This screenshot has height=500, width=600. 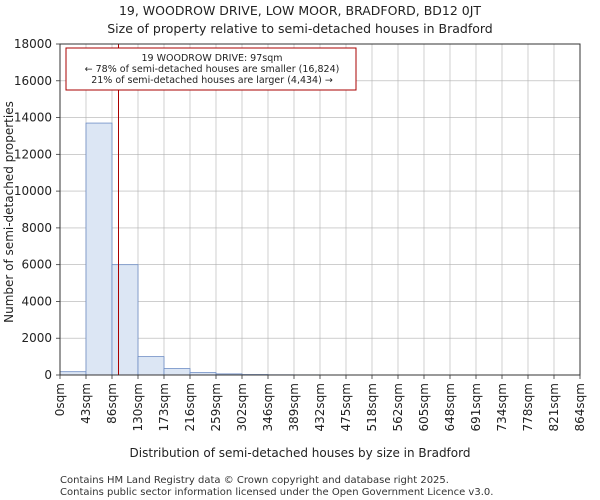 I want to click on annotation-box, so click(x=211, y=69).